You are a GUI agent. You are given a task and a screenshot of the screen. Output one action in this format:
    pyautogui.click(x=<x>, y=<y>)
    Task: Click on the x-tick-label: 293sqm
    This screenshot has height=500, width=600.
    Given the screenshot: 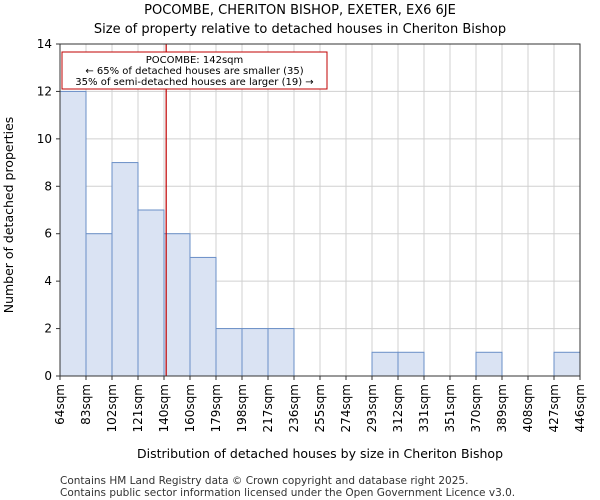 What is the action you would take?
    pyautogui.click(x=372, y=408)
    